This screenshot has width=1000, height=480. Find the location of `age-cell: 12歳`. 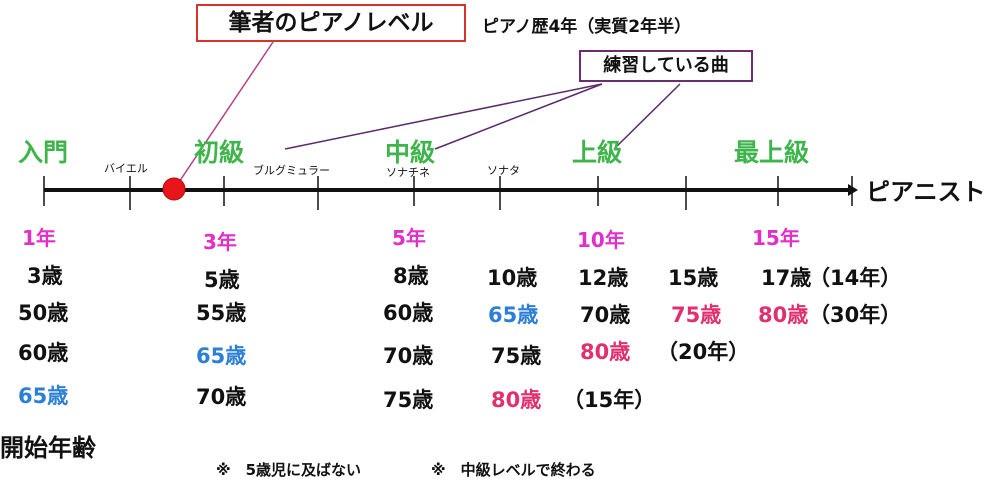

age-cell: 12歳 is located at coordinates (603, 278).